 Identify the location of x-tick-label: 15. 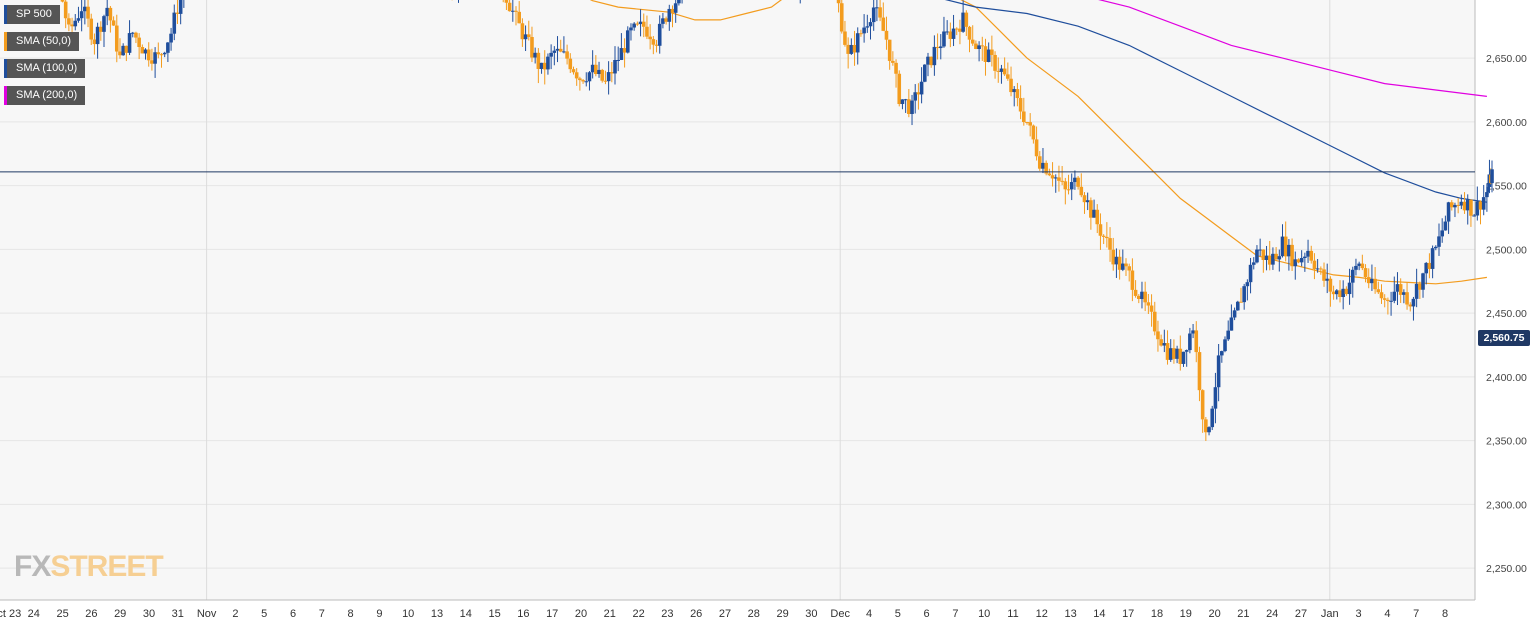
(494, 614).